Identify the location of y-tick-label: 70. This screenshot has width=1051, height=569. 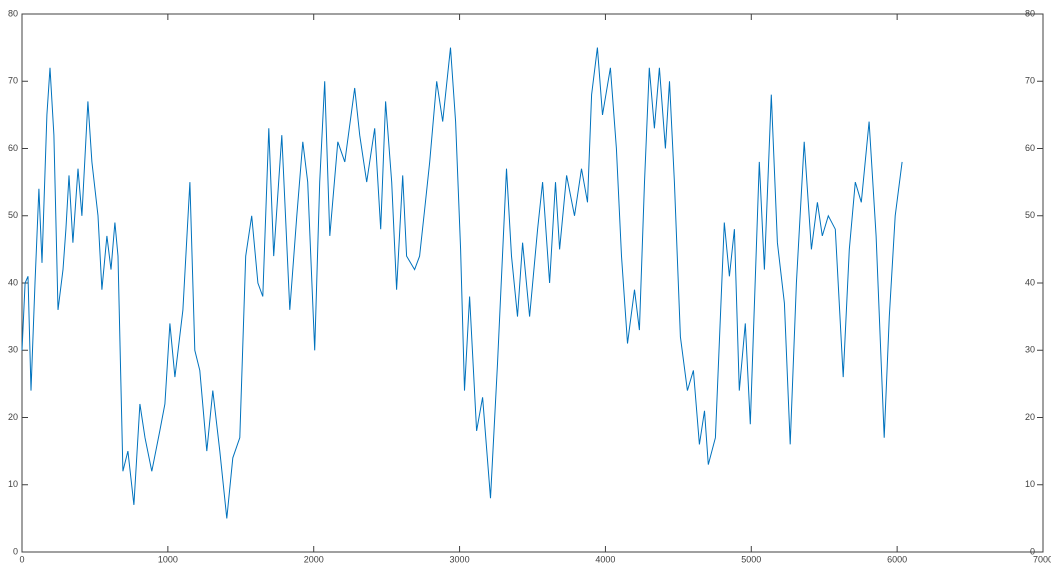
(13, 81).